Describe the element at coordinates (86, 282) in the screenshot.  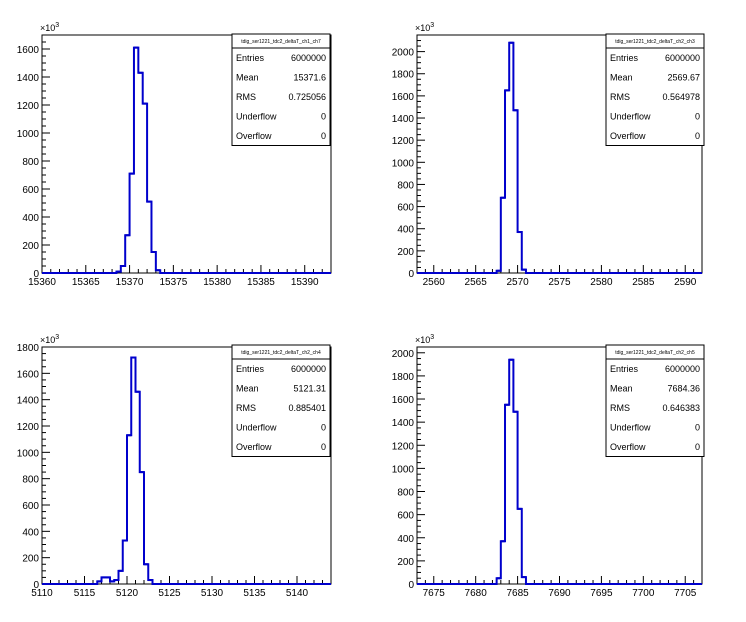
I see `x-tick-label: 15365` at that location.